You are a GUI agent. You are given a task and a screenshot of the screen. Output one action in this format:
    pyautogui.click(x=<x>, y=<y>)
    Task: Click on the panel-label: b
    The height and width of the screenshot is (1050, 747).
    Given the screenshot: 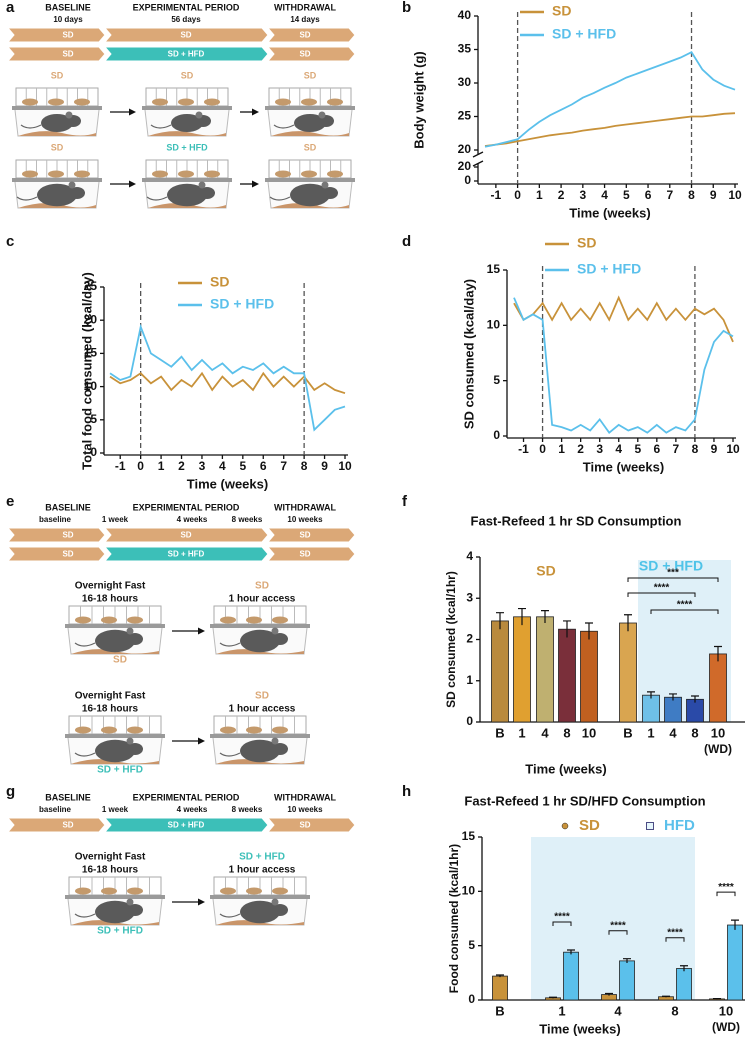 What is the action you would take?
    pyautogui.click(x=406, y=8)
    